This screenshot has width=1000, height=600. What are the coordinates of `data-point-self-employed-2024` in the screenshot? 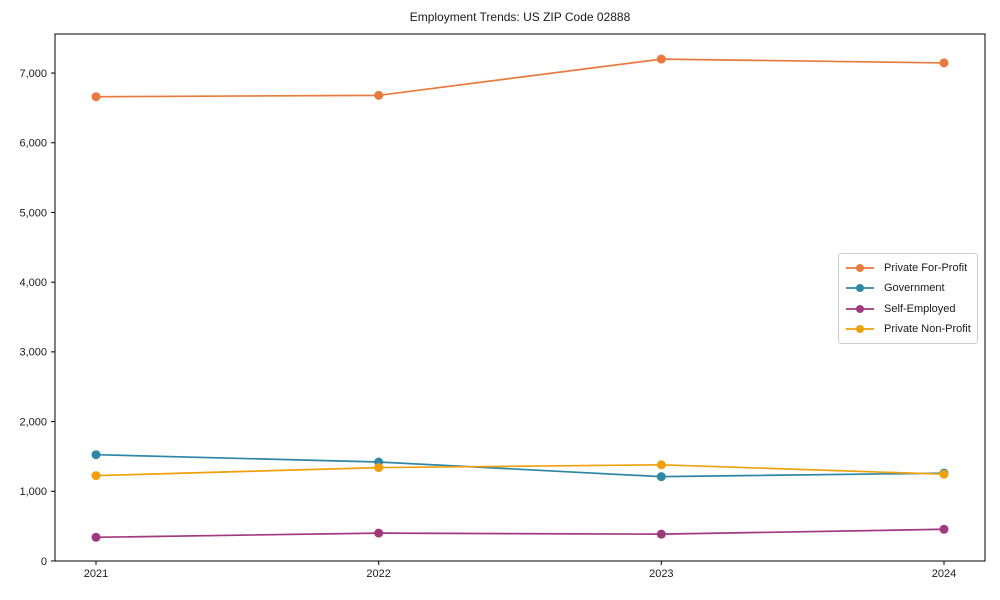 It's located at (944, 529).